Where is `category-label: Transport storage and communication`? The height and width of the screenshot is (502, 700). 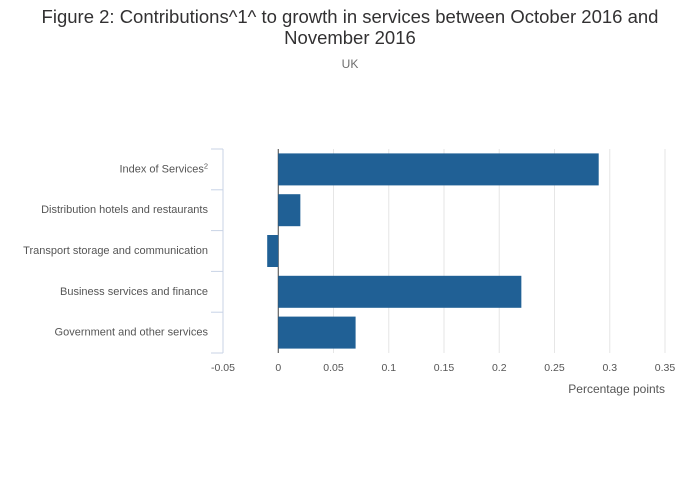 category-label: Transport storage and communication is located at coordinates (115, 251).